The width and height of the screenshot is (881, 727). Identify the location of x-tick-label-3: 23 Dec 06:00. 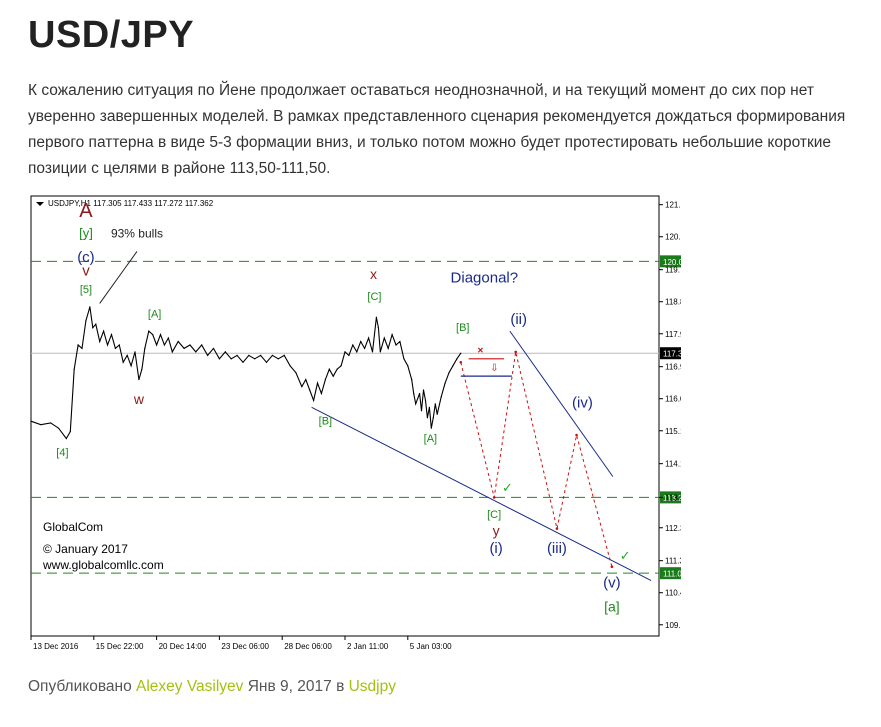
(245, 646).